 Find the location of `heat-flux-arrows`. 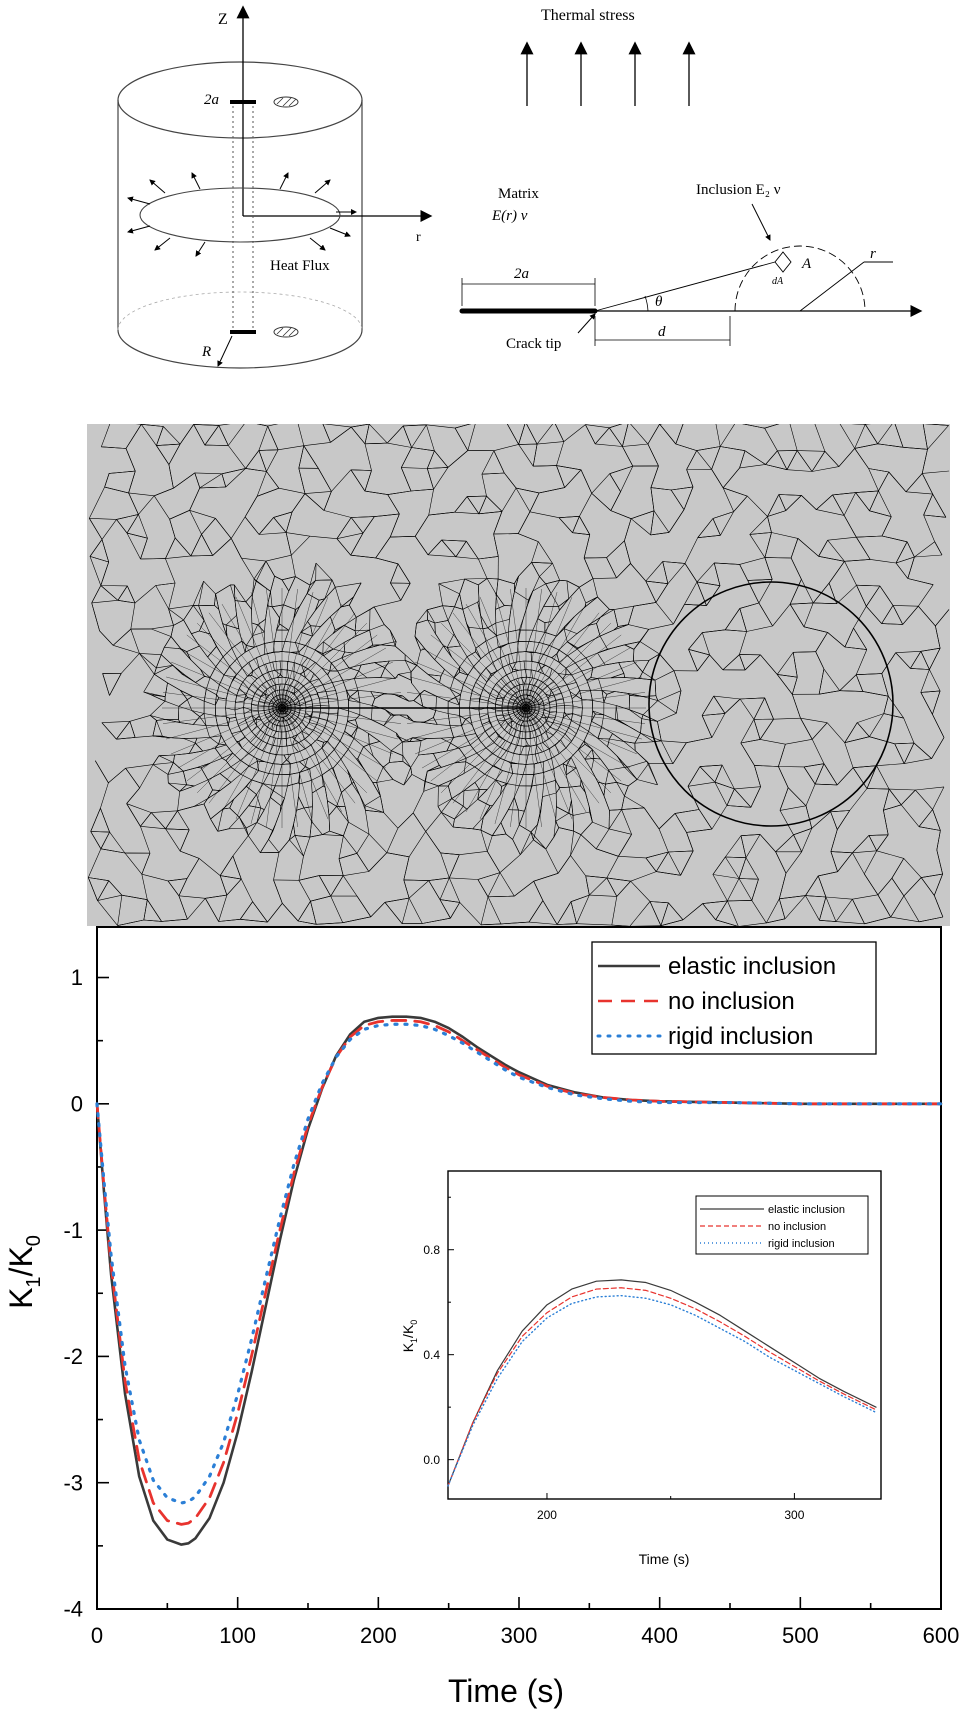

heat-flux-arrows is located at coordinates (242, 214).